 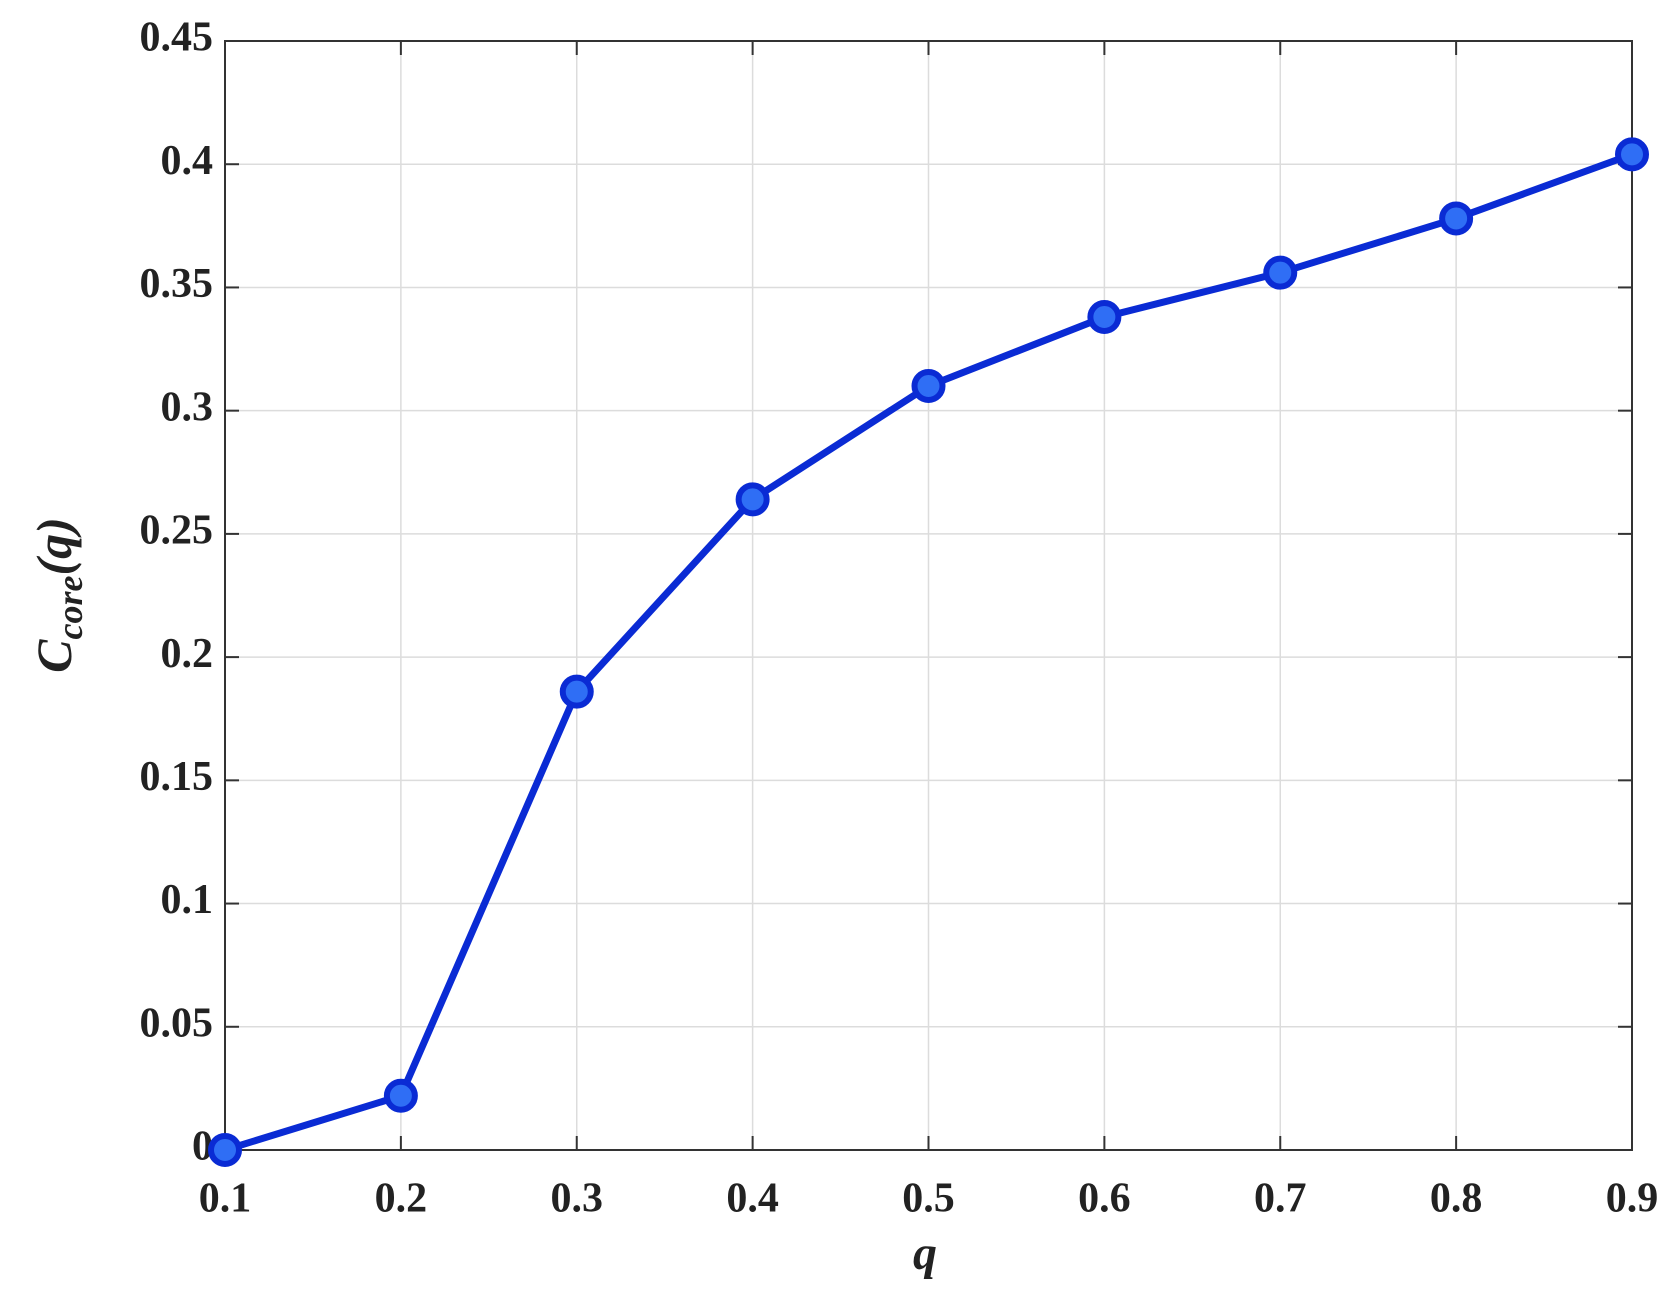 What do you see at coordinates (177, 284) in the screenshot?
I see `y-tick-label: 0.35` at bounding box center [177, 284].